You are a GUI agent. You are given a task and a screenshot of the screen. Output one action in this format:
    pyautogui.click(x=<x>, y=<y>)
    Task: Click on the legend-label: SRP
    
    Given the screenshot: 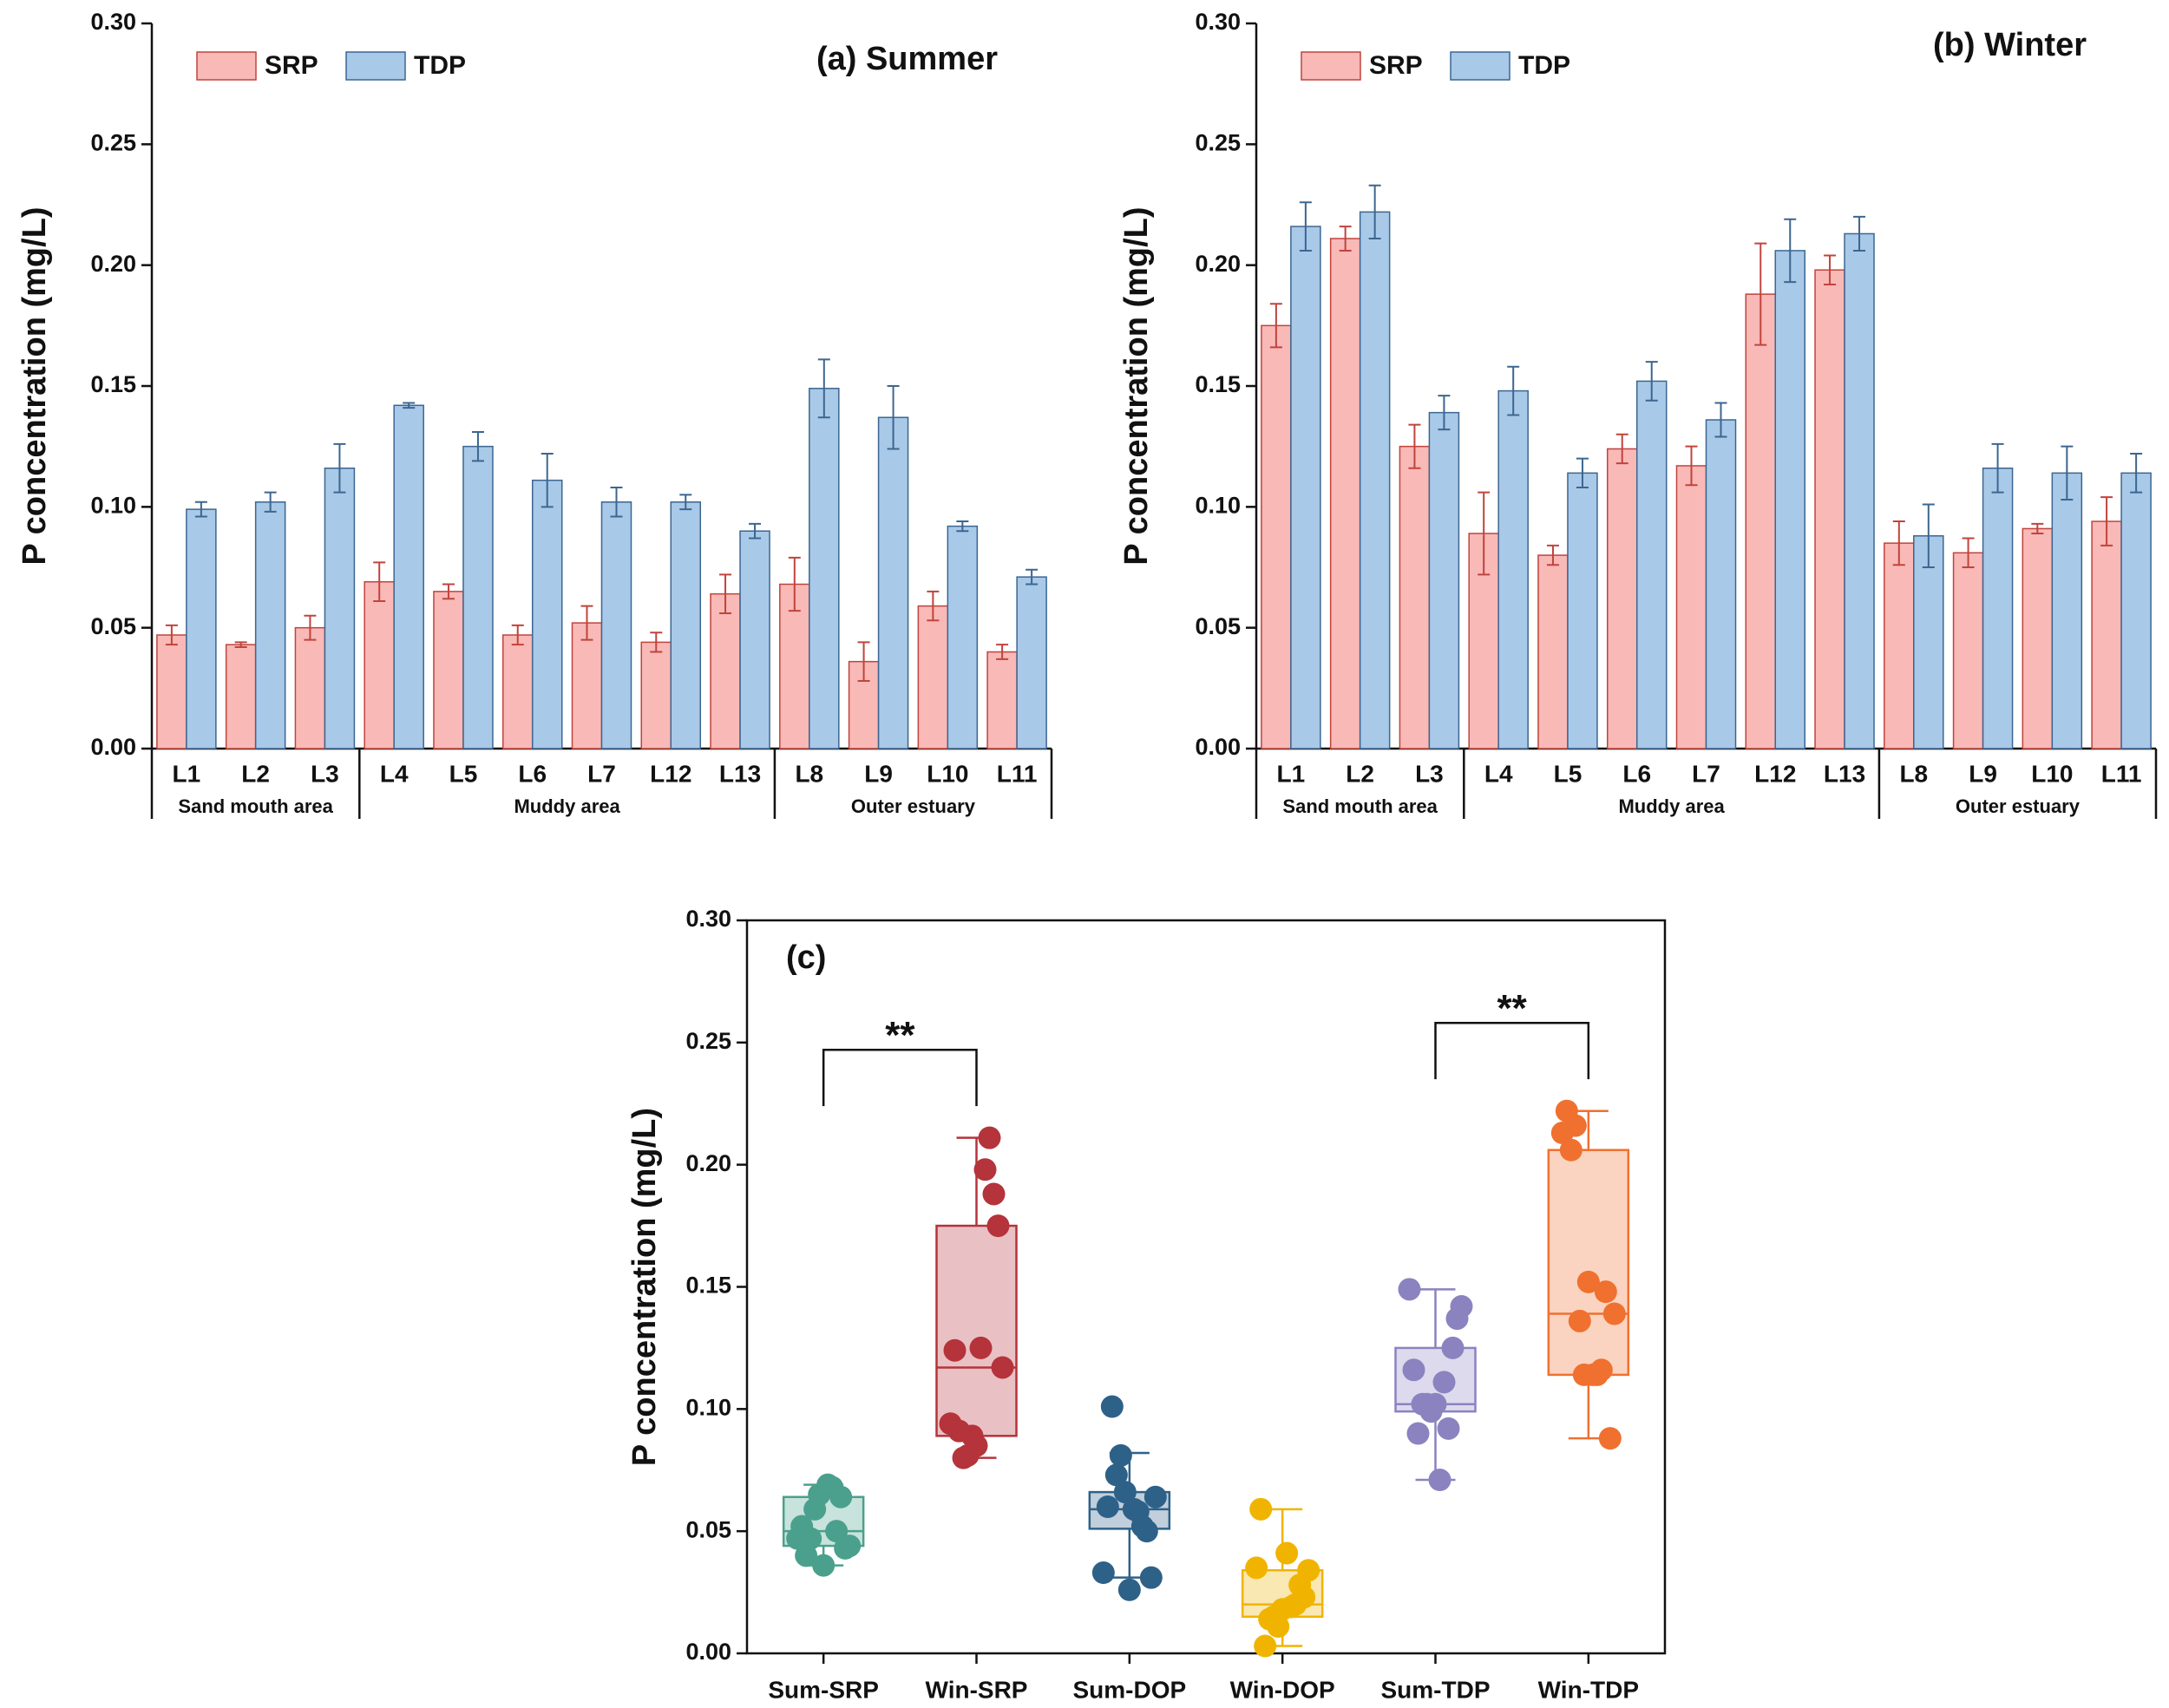 What is the action you would take?
    pyautogui.click(x=291, y=65)
    